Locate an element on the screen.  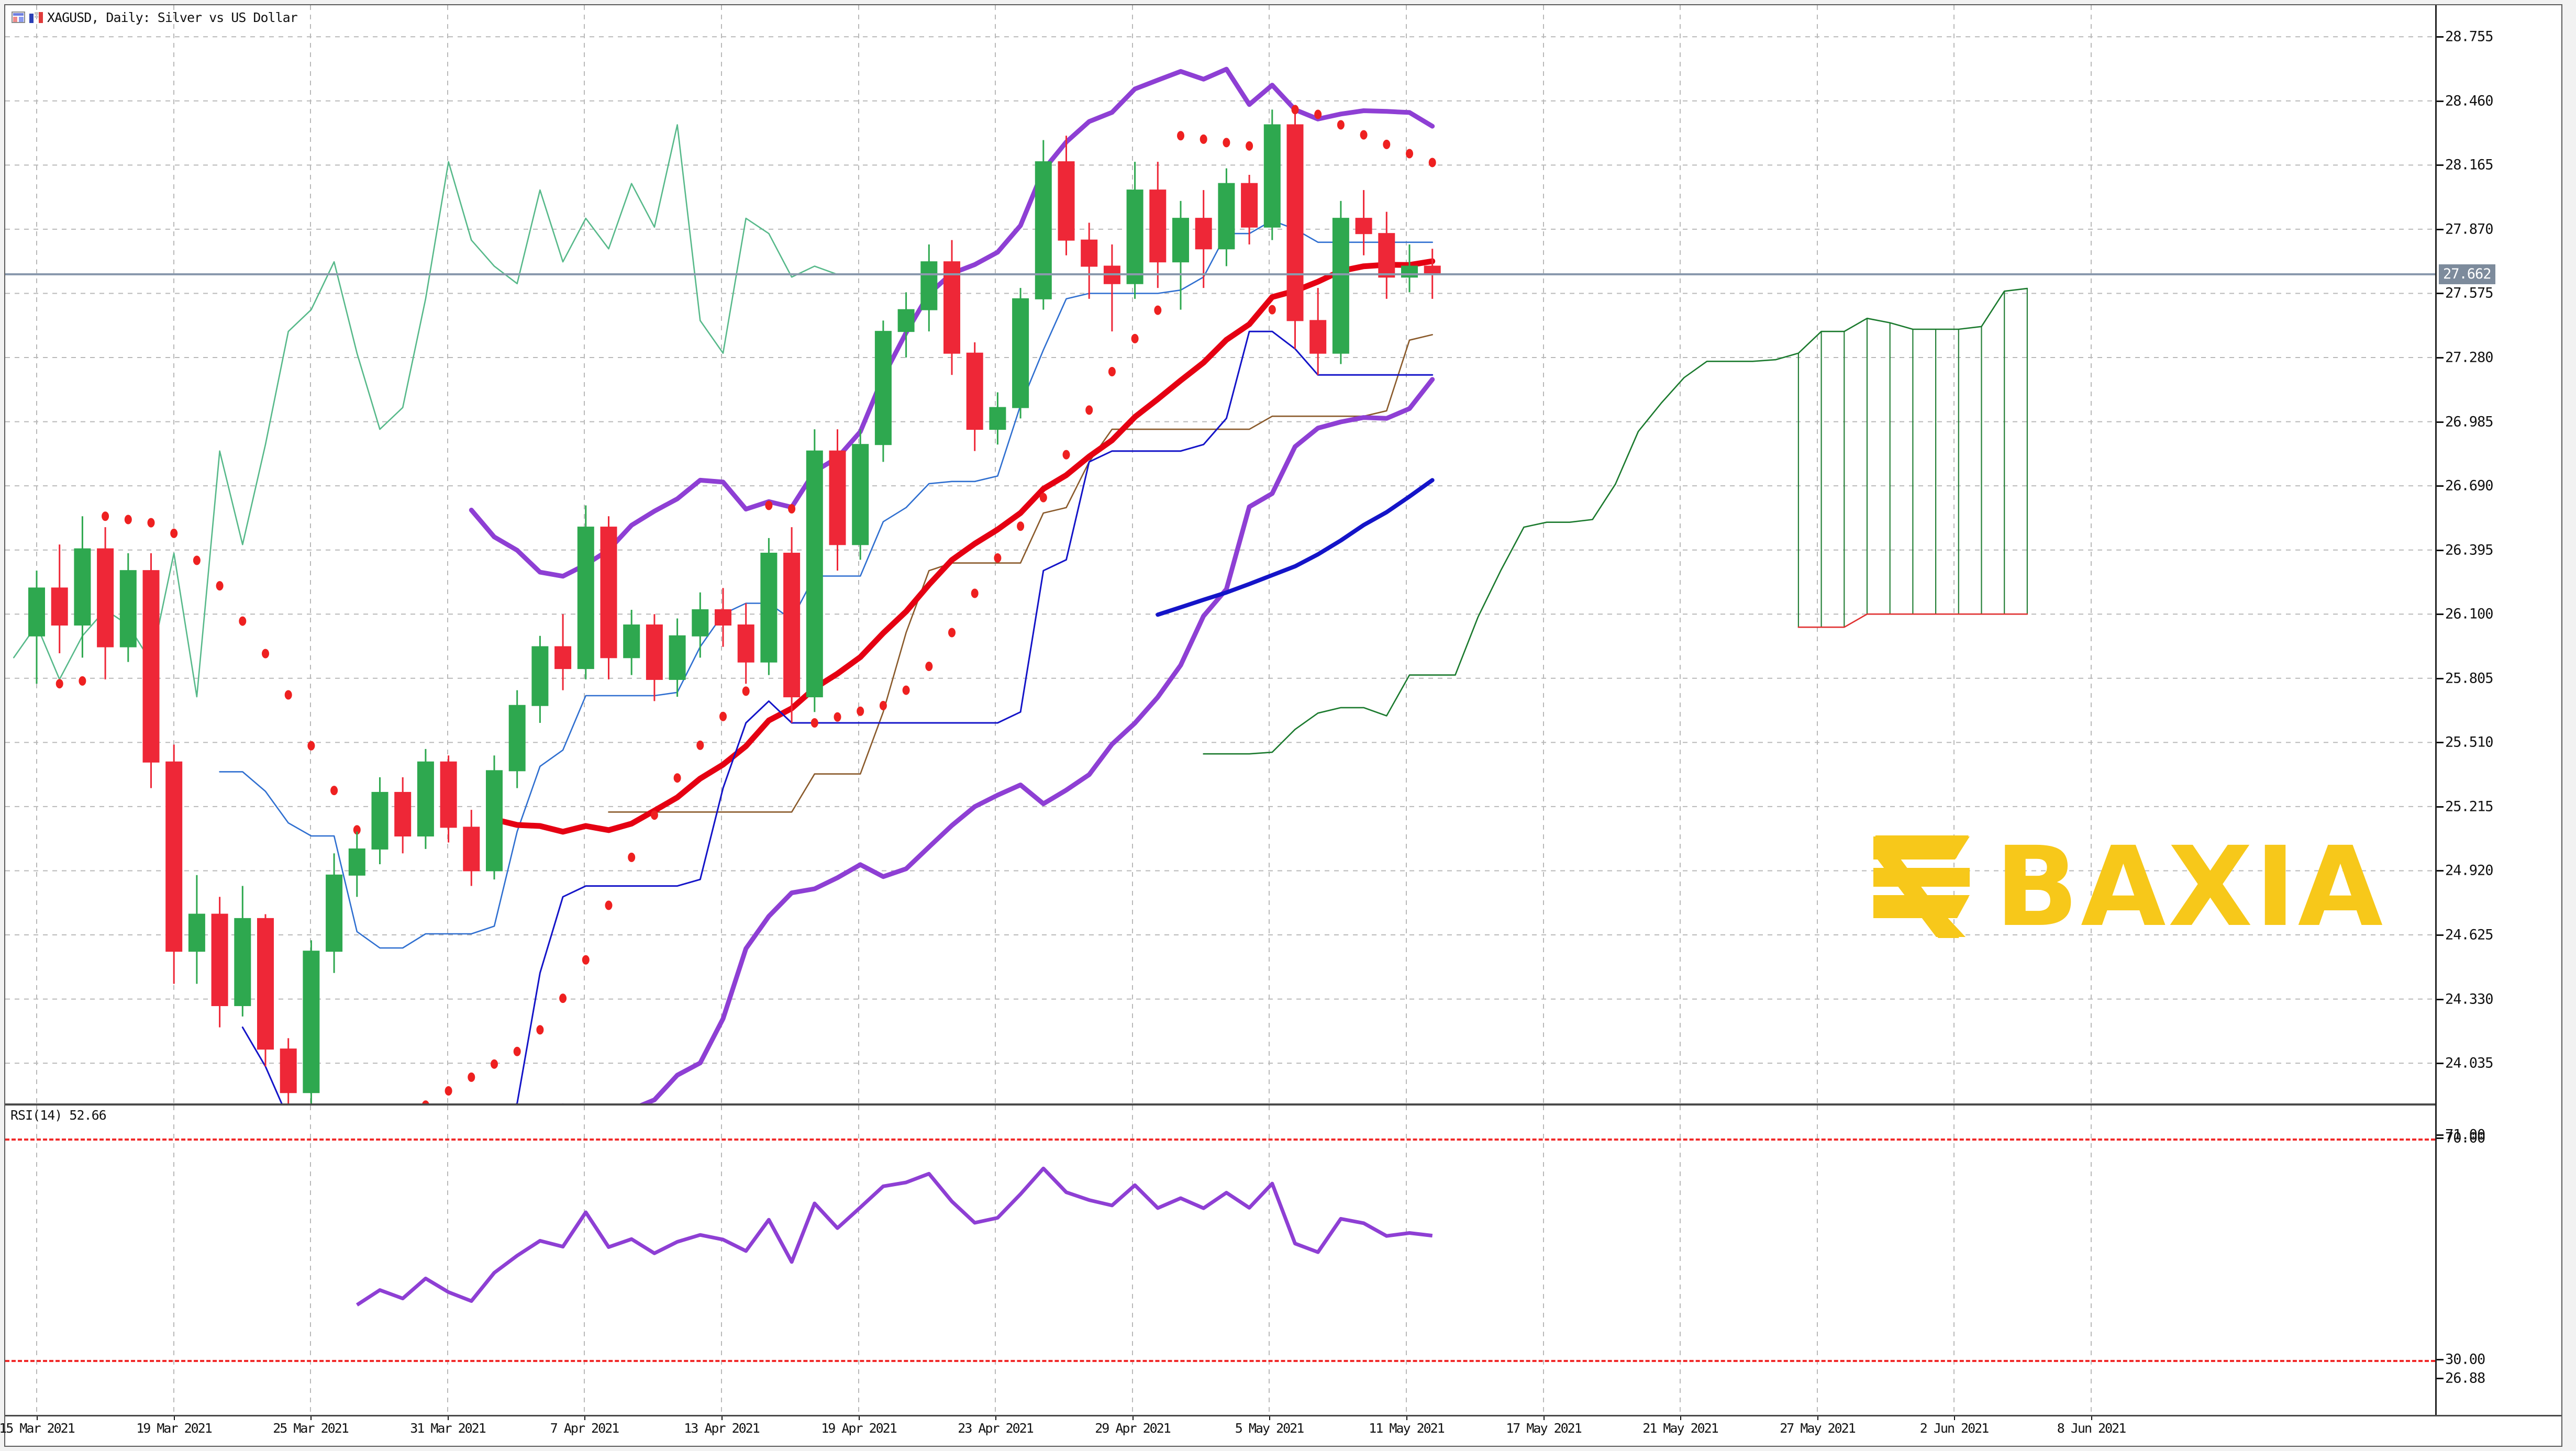
price-axis-label: 26.690 is located at coordinates (2469, 486).